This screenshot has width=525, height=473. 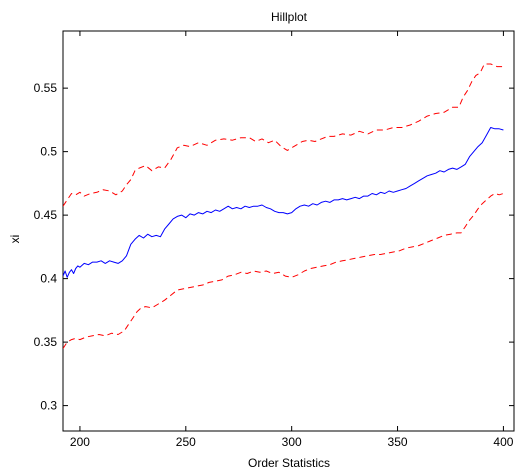 What do you see at coordinates (186, 442) in the screenshot?
I see `x-tick-label: 250` at bounding box center [186, 442].